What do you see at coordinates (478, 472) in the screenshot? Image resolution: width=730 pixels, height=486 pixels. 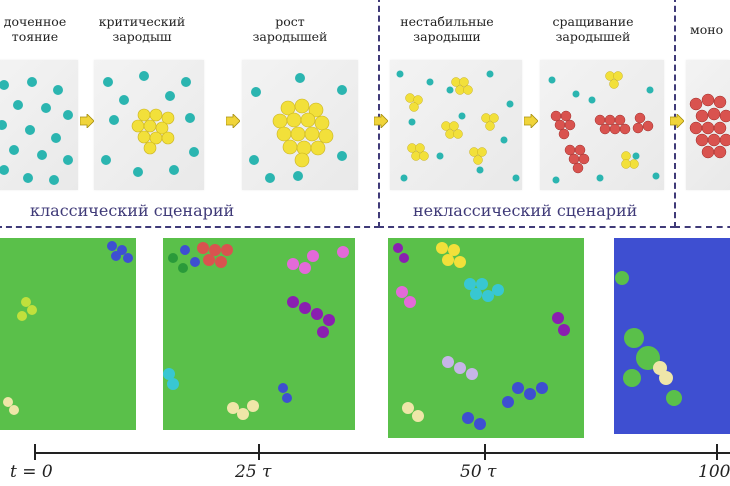 I see `tick-label-50: 50 τ` at bounding box center [478, 472].